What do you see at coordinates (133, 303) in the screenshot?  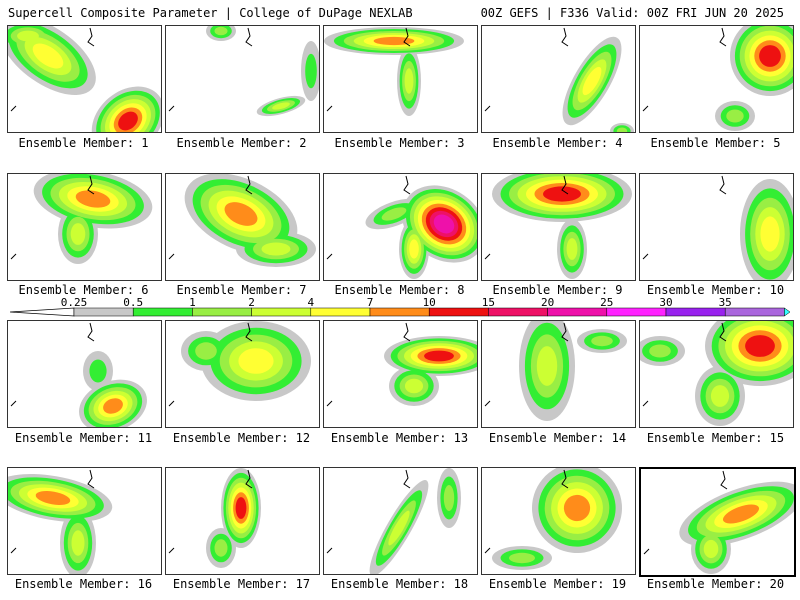 I see `colorbar-tick-label: 0.5` at bounding box center [133, 303].